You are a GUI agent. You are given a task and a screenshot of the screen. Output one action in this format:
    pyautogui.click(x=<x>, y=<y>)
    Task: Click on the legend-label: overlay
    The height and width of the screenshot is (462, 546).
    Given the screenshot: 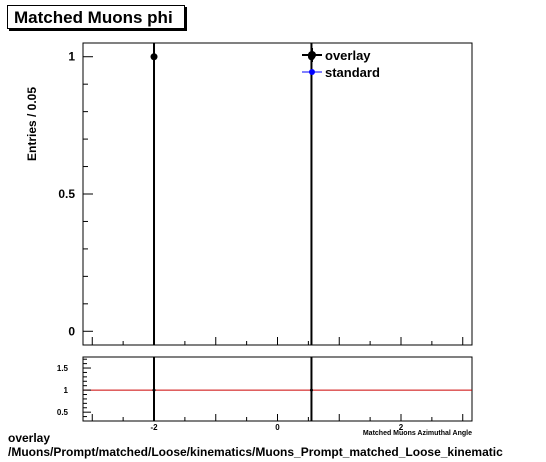 What is the action you would take?
    pyautogui.click(x=348, y=55)
    